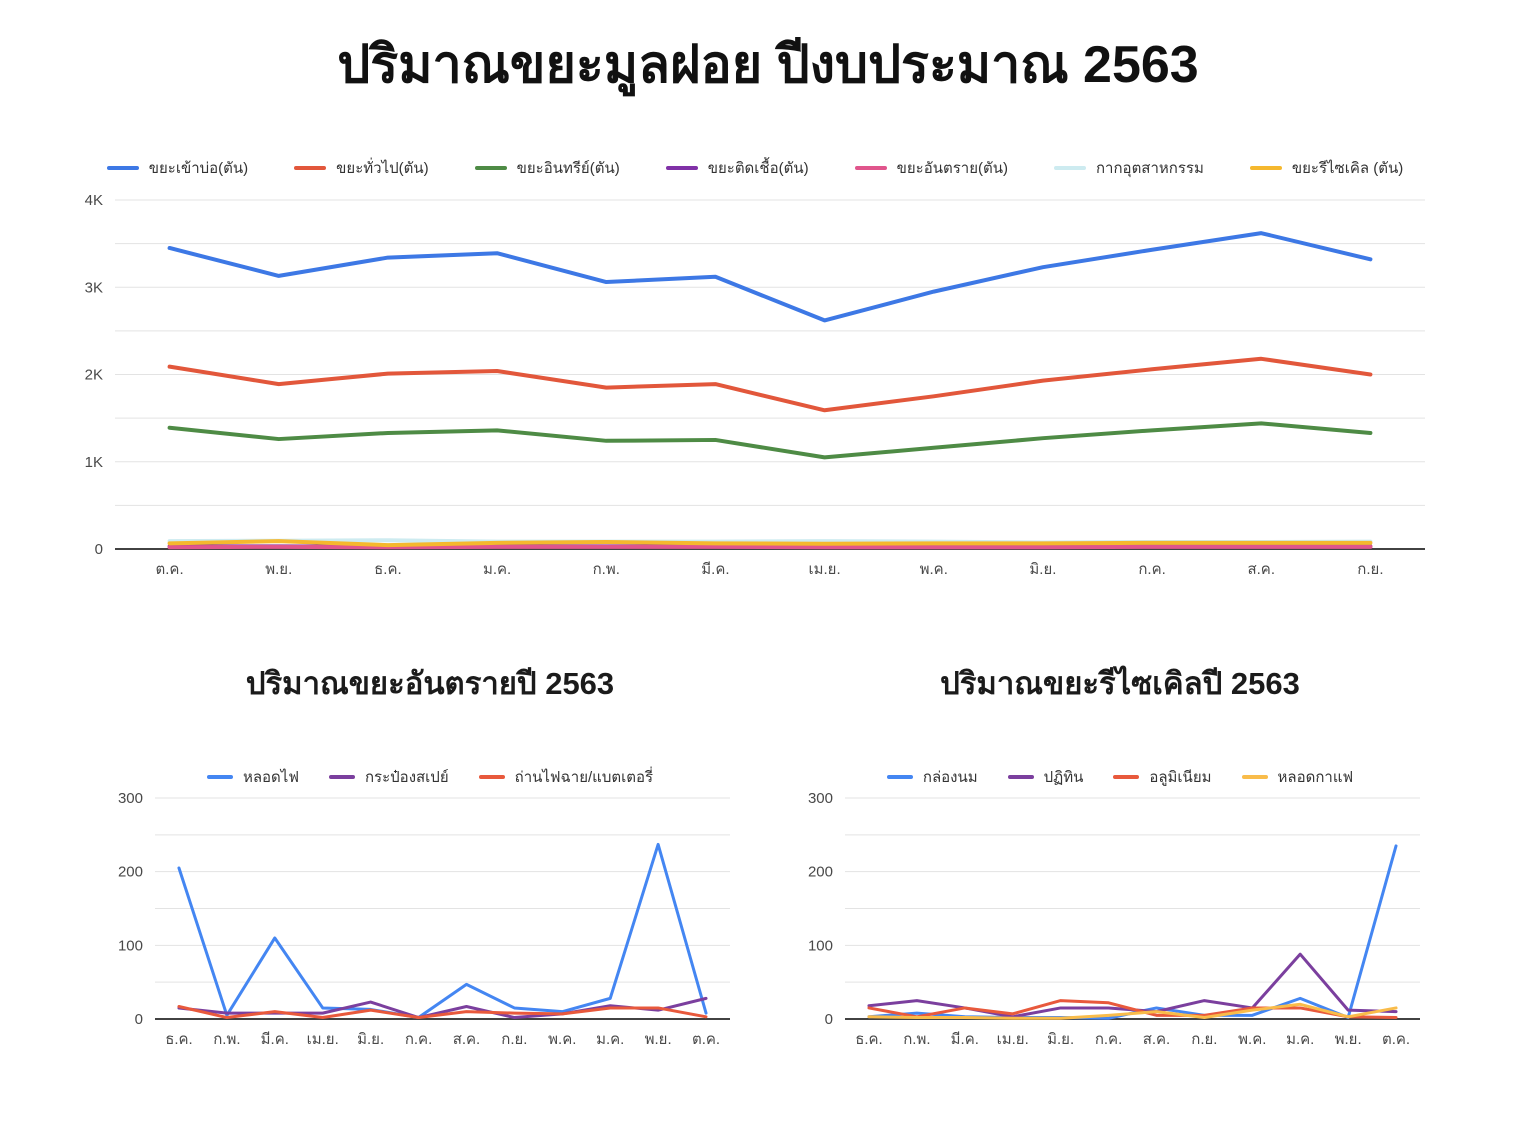  I want to click on legend-item: อลูมิเนียม, so click(1162, 777).